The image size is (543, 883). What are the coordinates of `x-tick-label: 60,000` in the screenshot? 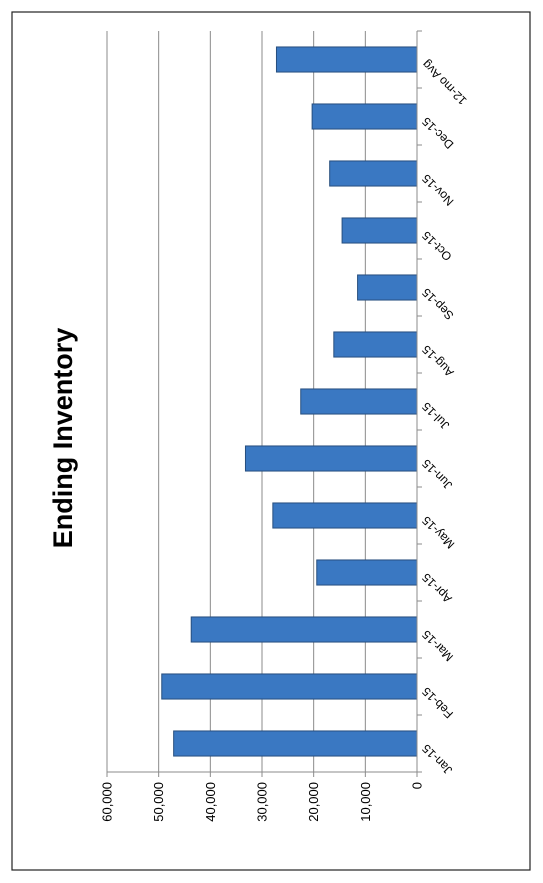 It's located at (107, 802).